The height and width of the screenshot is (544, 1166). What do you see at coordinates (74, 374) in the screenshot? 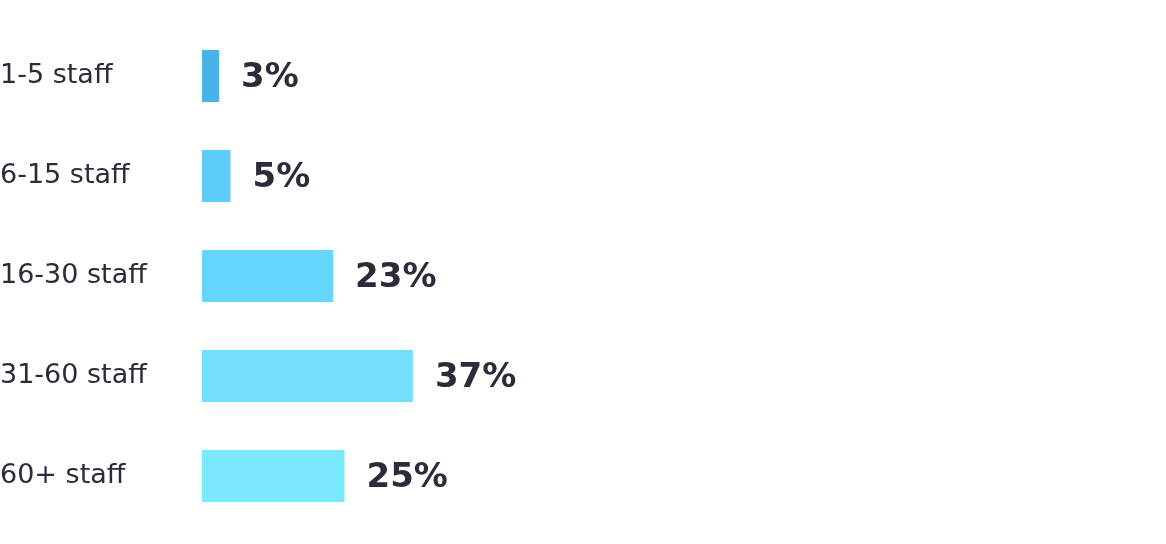
I see `y-tick-label: 31-60 staff` at bounding box center [74, 374].